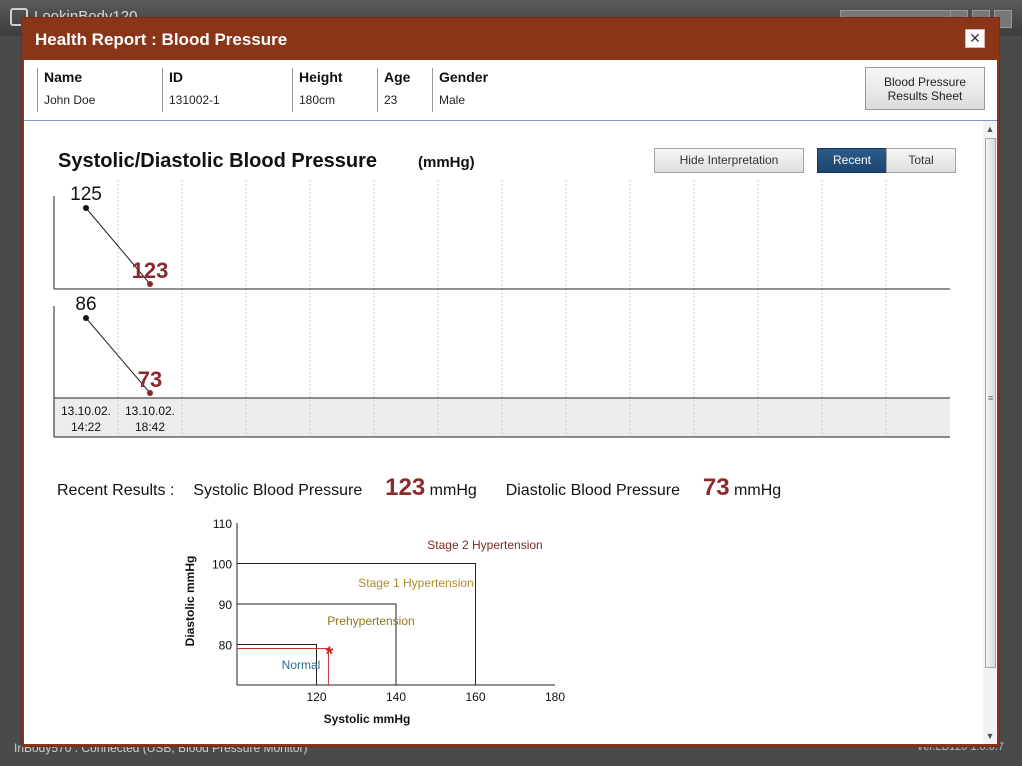 This screenshot has width=1022, height=766. What do you see at coordinates (226, 646) in the screenshot?
I see `y-tick-label: 80` at bounding box center [226, 646].